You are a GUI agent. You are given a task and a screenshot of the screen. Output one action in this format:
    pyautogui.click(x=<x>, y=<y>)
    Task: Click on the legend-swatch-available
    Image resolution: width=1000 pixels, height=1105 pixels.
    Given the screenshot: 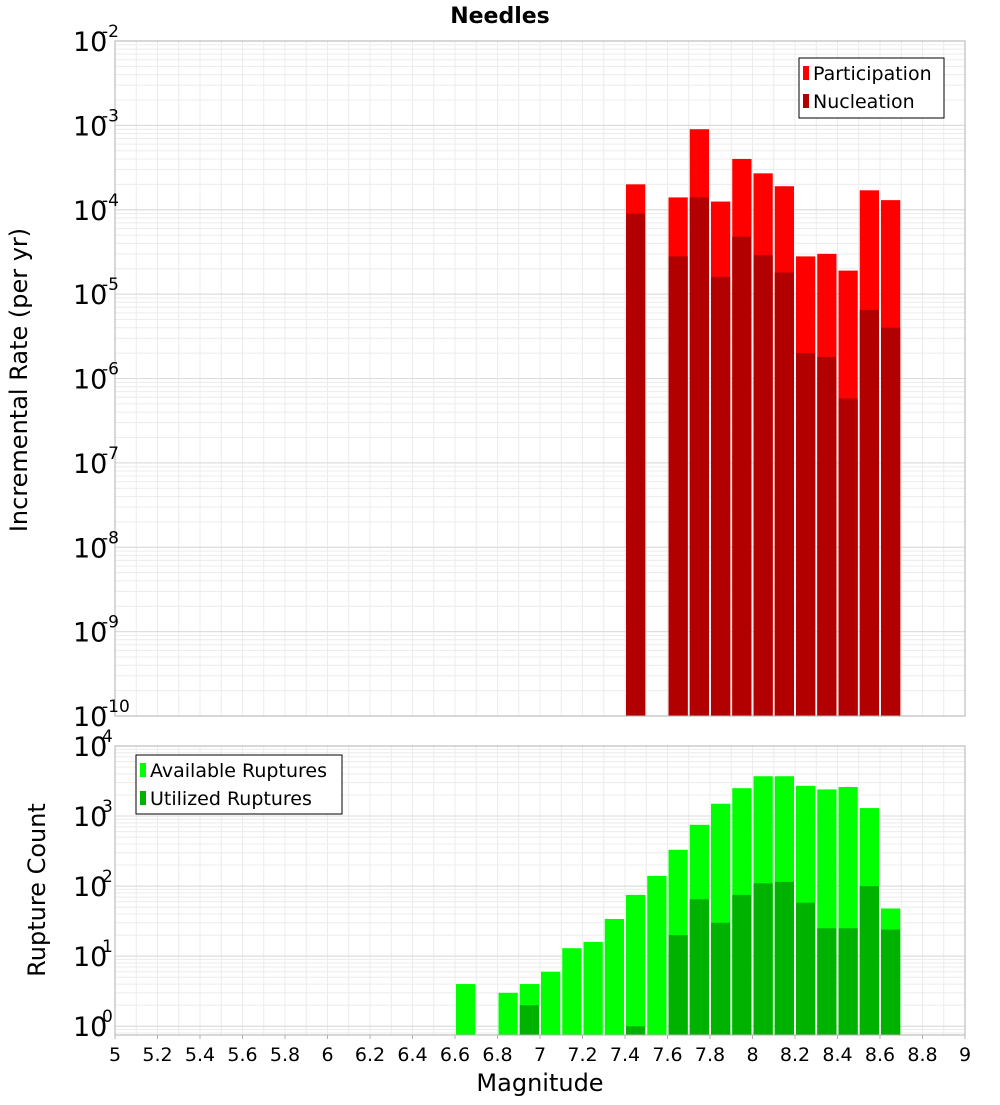 What is the action you would take?
    pyautogui.click(x=143, y=770)
    